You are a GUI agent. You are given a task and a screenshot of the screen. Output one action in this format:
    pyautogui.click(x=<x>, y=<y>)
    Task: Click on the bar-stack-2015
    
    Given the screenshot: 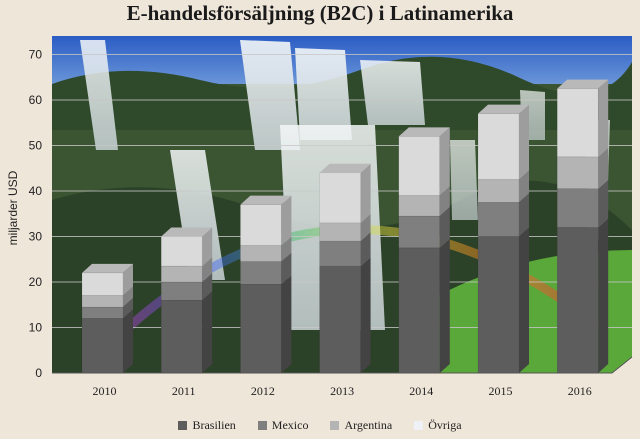 What is the action you would take?
    pyautogui.click(x=503, y=239)
    